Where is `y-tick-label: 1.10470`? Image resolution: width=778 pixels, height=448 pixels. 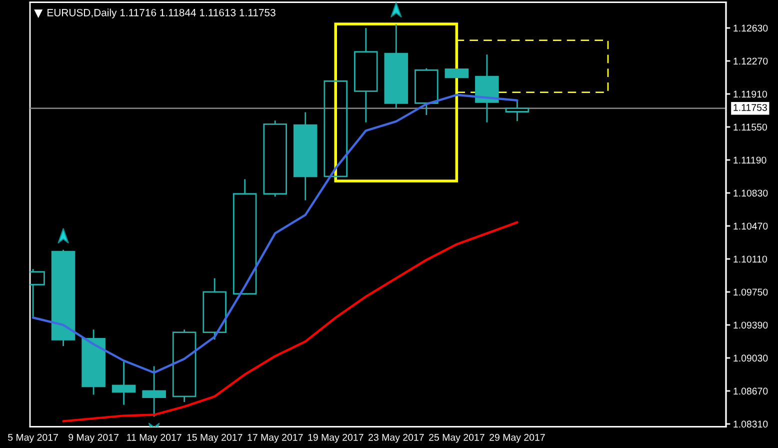 y-tick-label: 1.10470 is located at coordinates (751, 226).